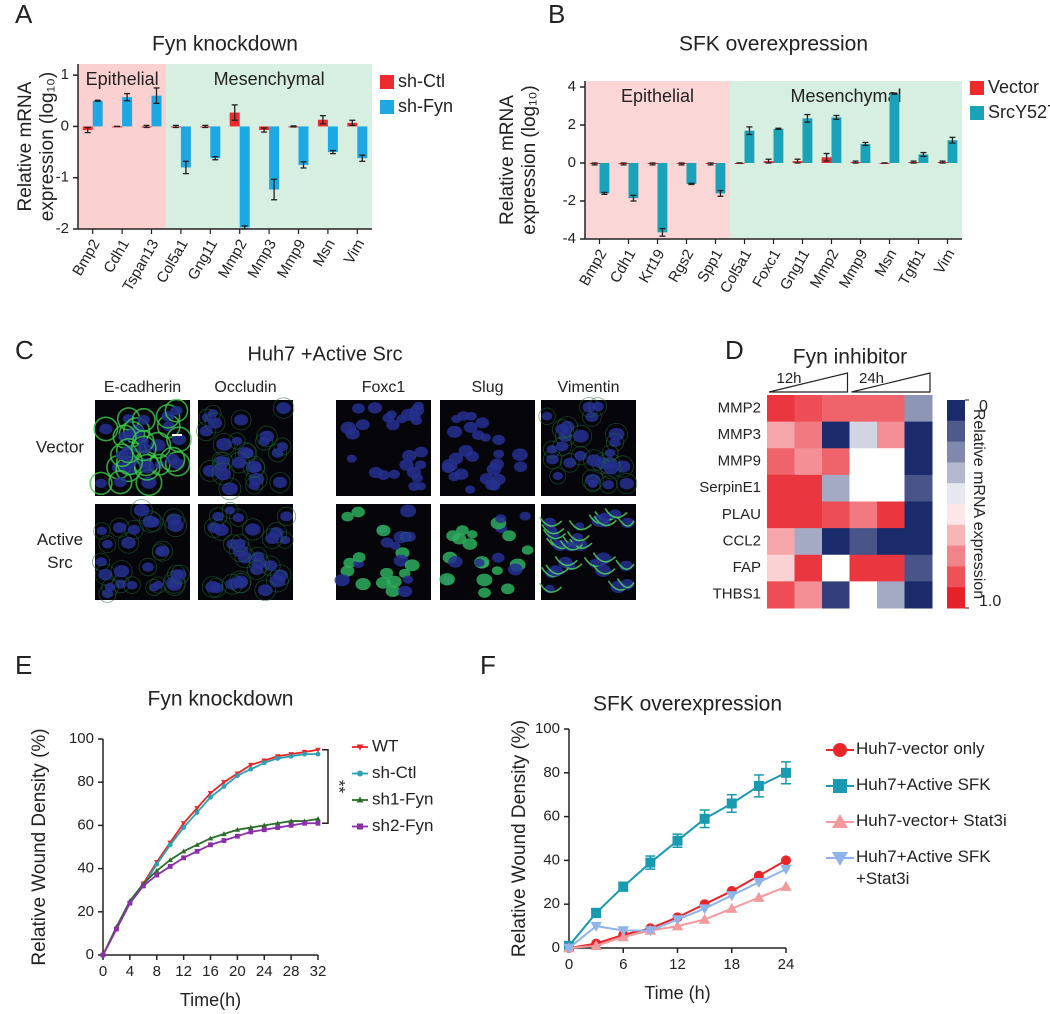 The image size is (1050, 1014). I want to click on x-axis-label: Time (h), so click(677, 993).